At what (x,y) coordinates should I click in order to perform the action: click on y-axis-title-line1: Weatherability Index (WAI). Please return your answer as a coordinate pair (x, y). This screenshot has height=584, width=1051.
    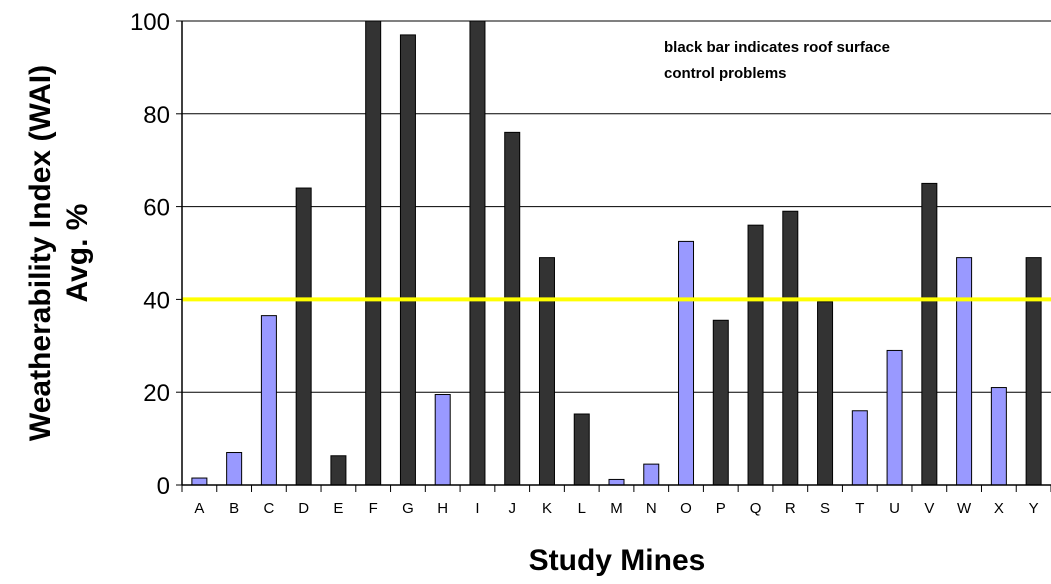
    Looking at the image, I should click on (40, 253).